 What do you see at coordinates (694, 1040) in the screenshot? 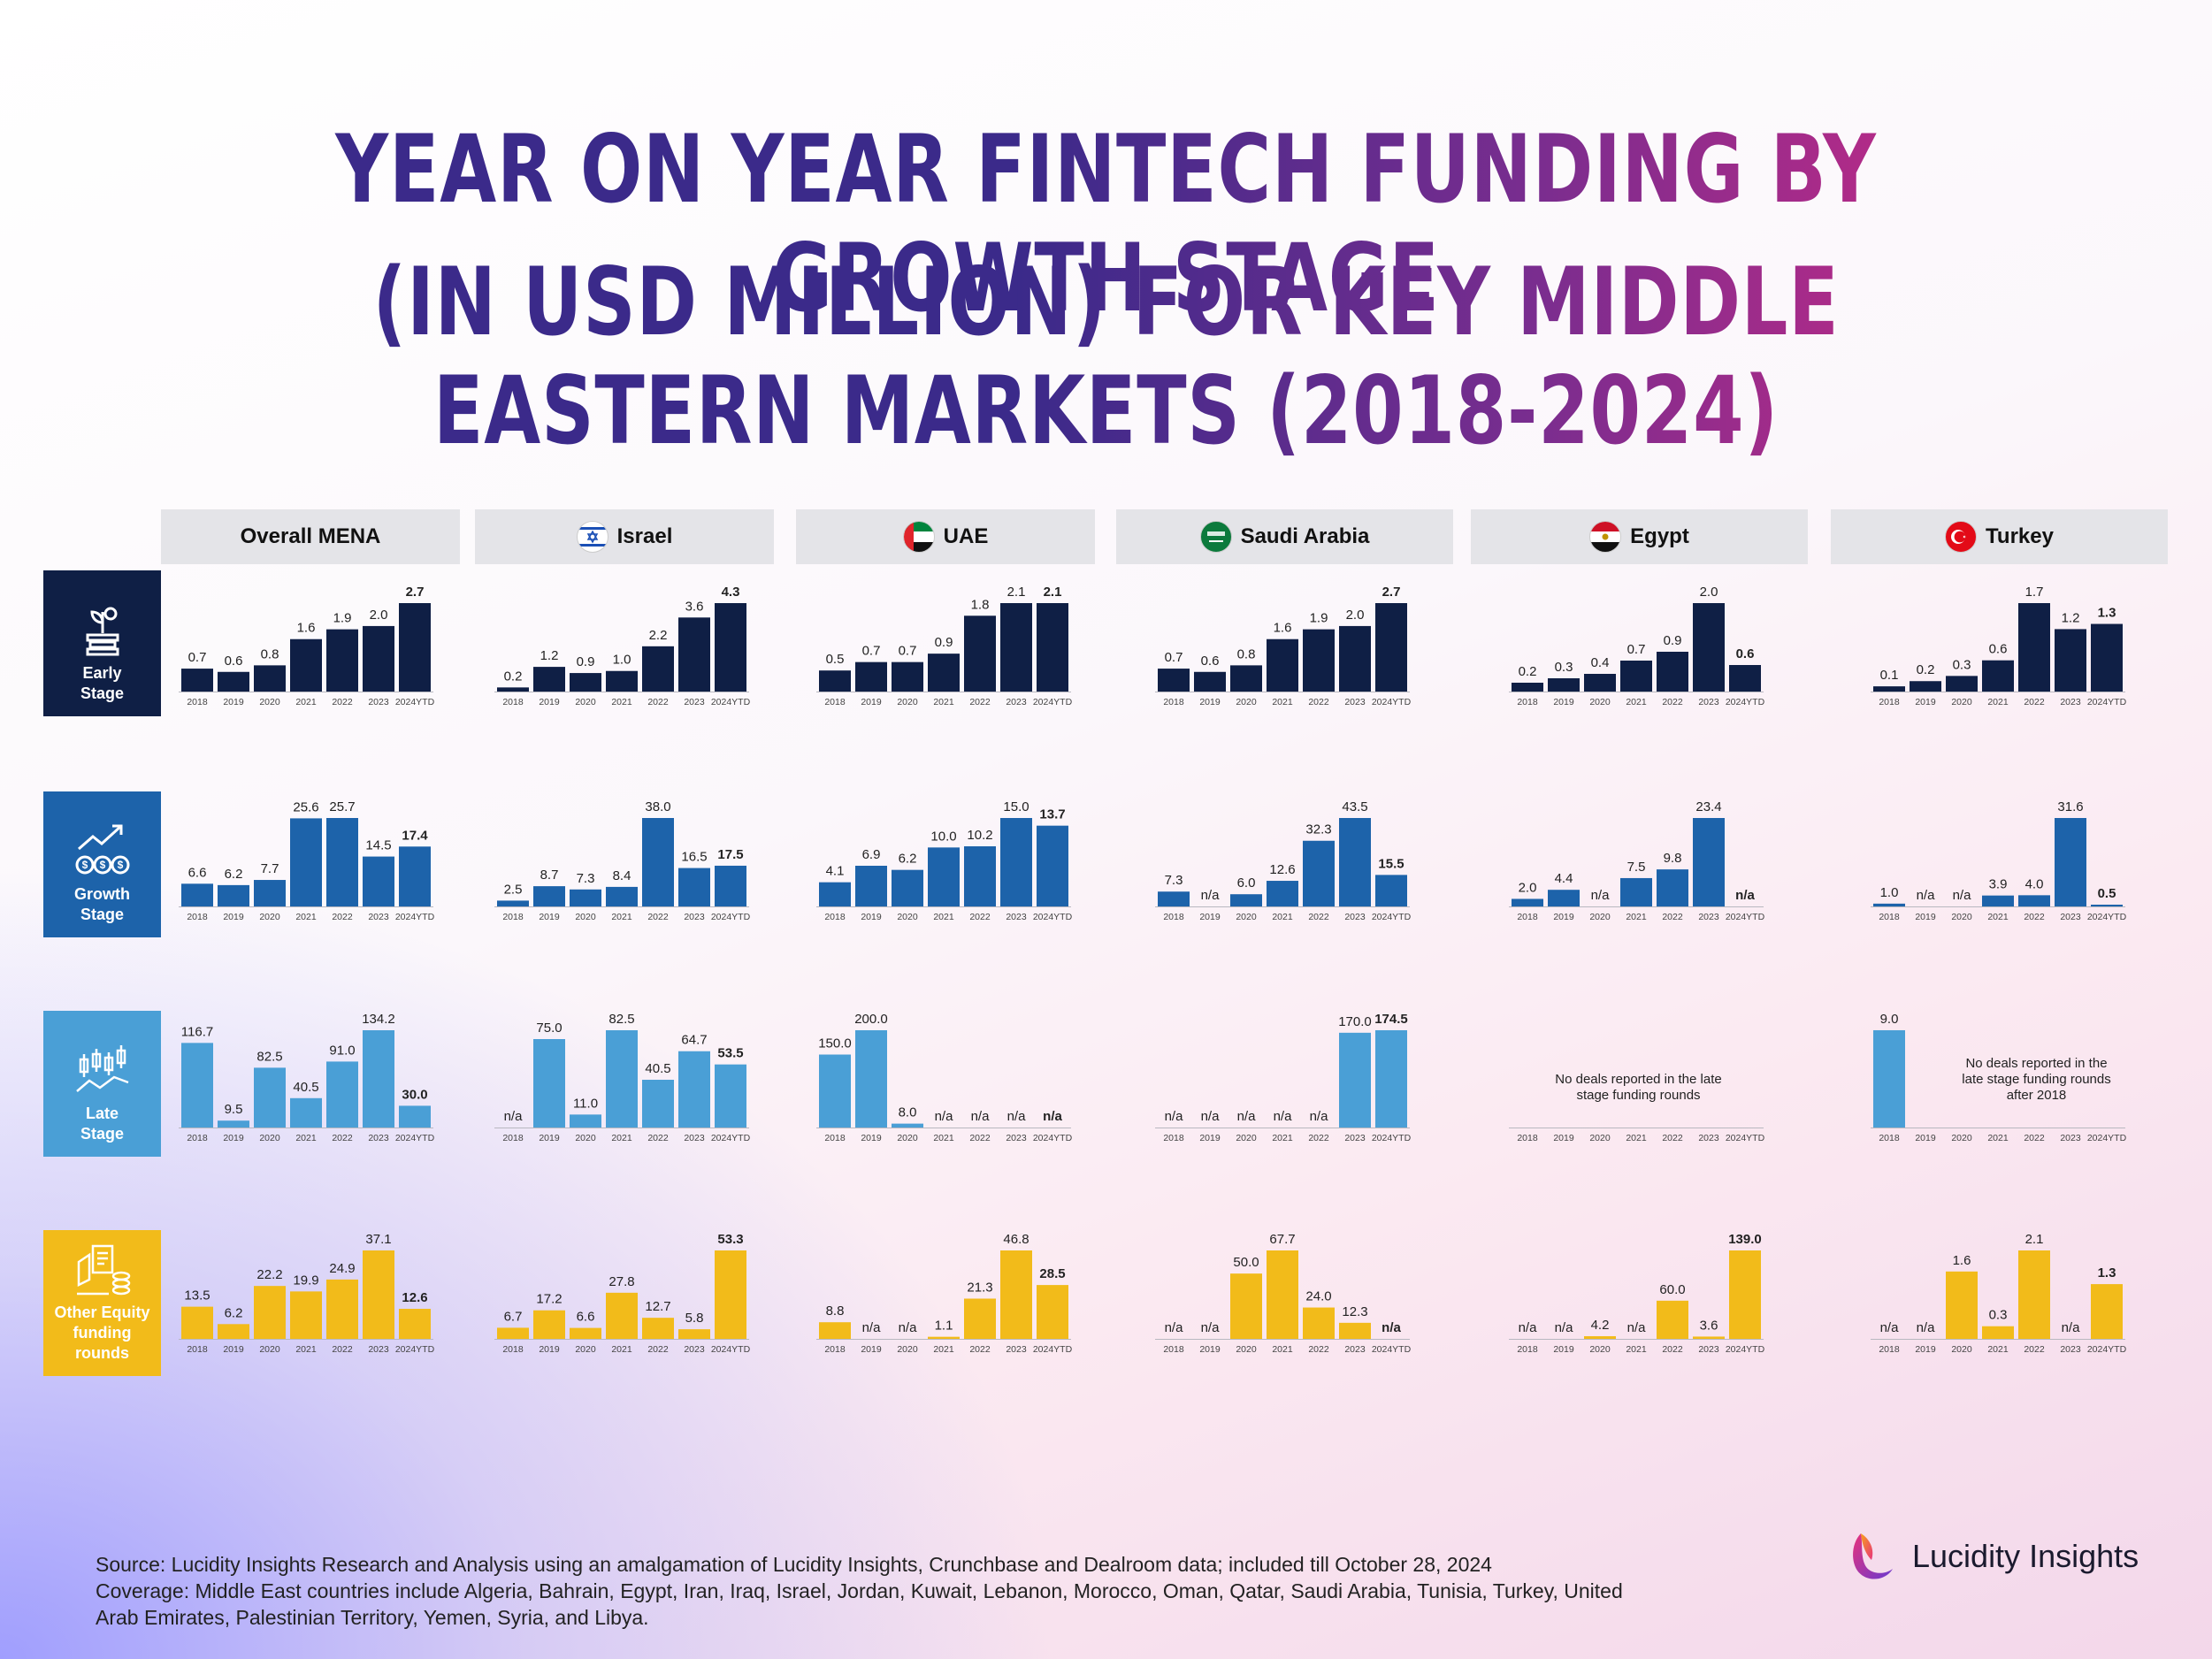
I see `data-label: 64.7` at bounding box center [694, 1040].